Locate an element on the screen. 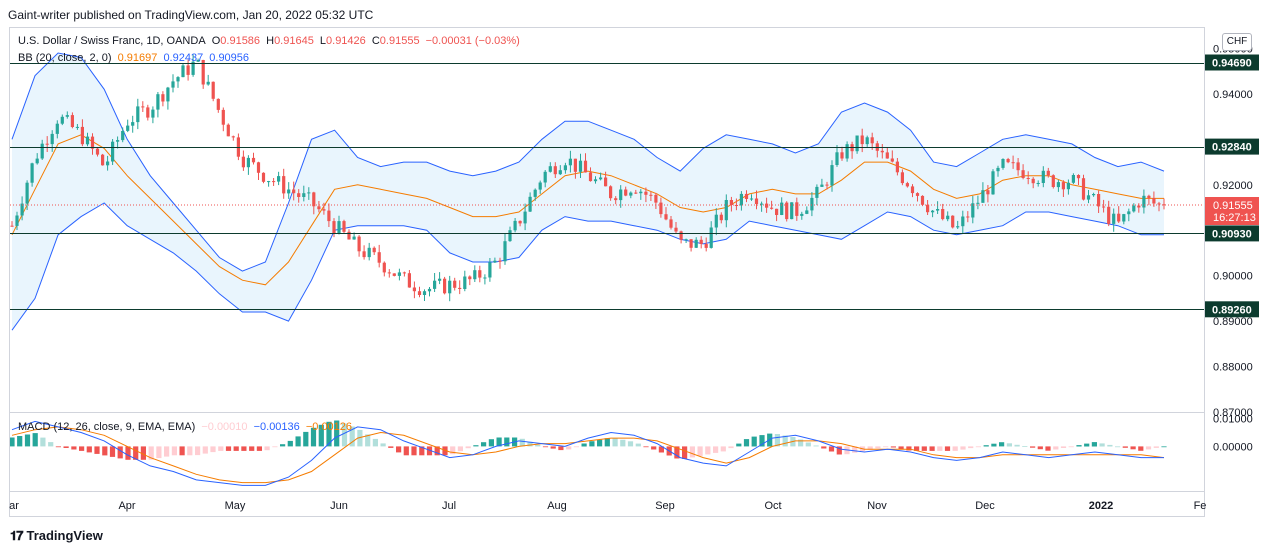  level-price-label: 0.92840 is located at coordinates (1232, 148).